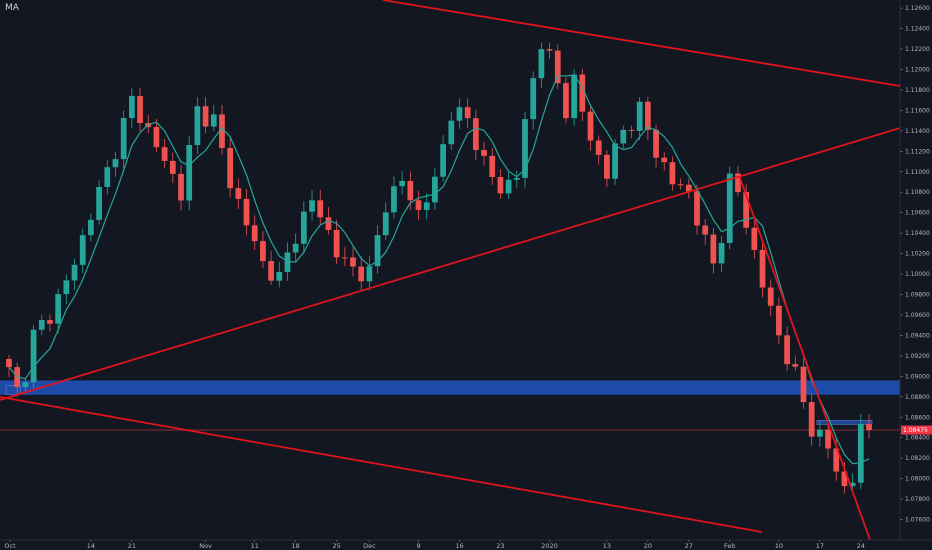 The height and width of the screenshot is (550, 932). What do you see at coordinates (917, 213) in the screenshot?
I see `y-tick-label: 1.10600` at bounding box center [917, 213].